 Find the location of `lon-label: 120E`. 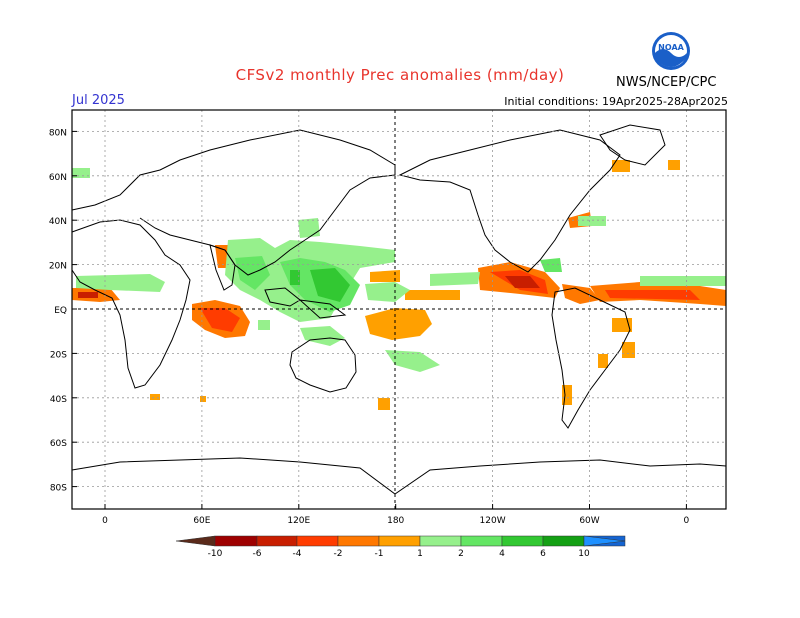

lon-label: 120E is located at coordinates (298, 521).